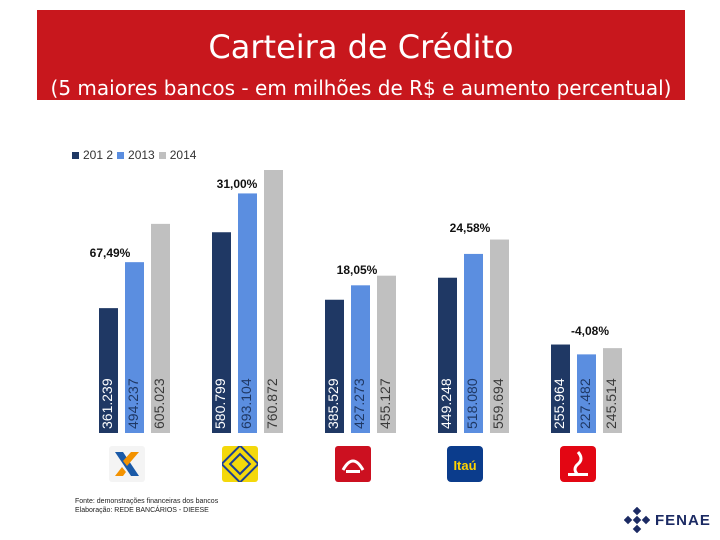 The width and height of the screenshot is (720, 540). What do you see at coordinates (142, 510) in the screenshot?
I see `authorship-line: Elaboração: REDE BANCÁRIOS - DIEESE` at bounding box center [142, 510].